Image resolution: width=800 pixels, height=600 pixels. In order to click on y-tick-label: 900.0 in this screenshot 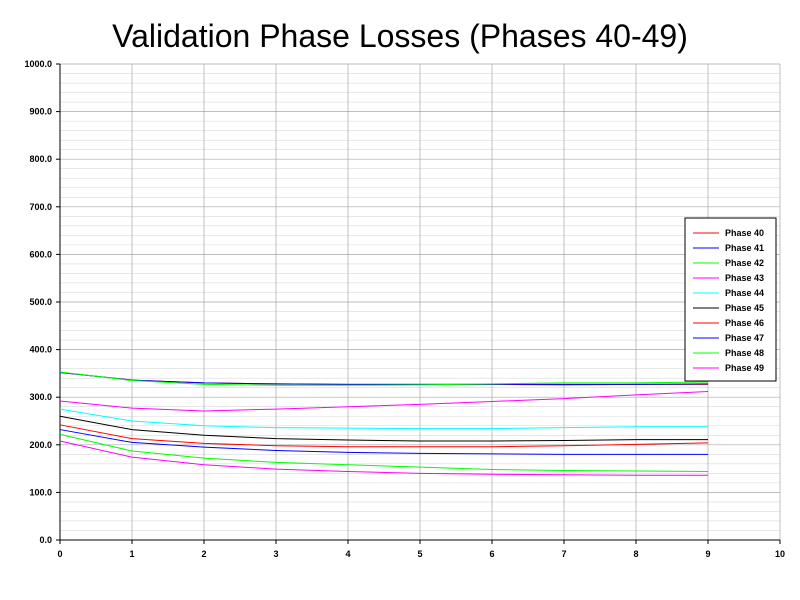, I will do `click(40, 112)`.